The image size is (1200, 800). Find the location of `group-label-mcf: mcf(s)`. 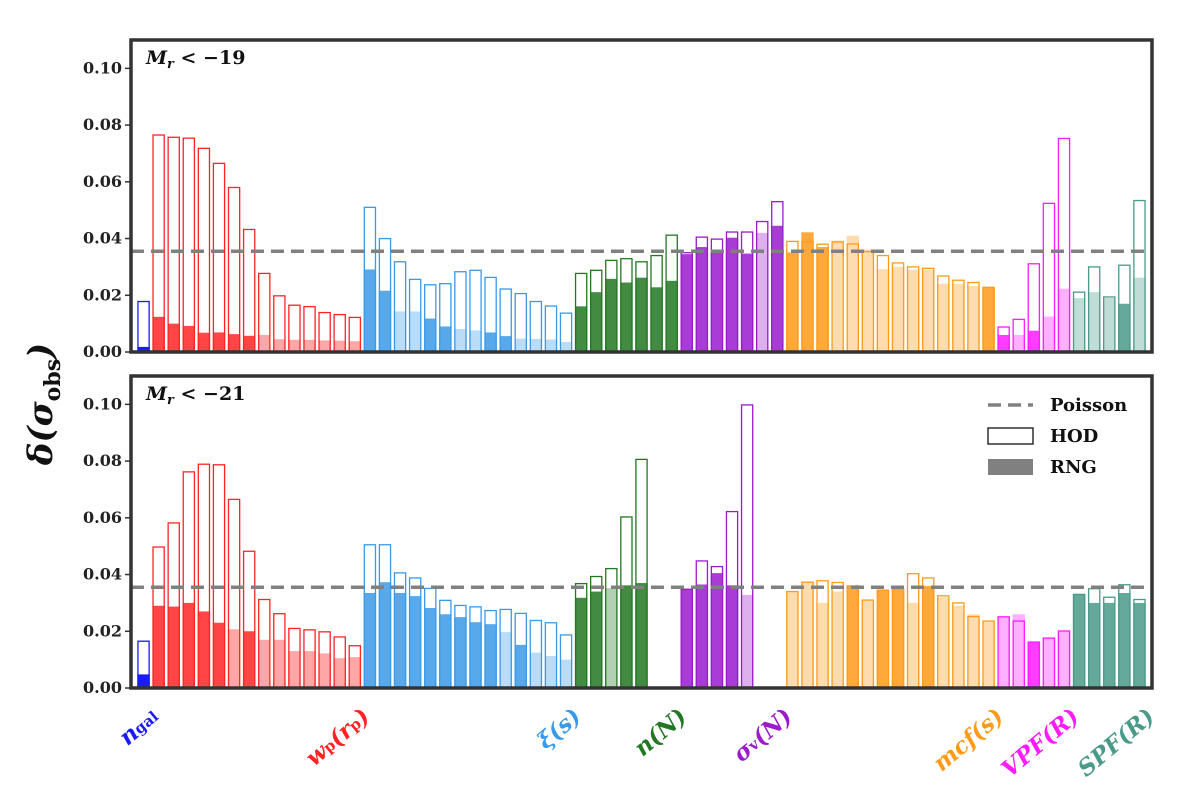

group-label-mcf: mcf(s) is located at coordinates (968, 740).